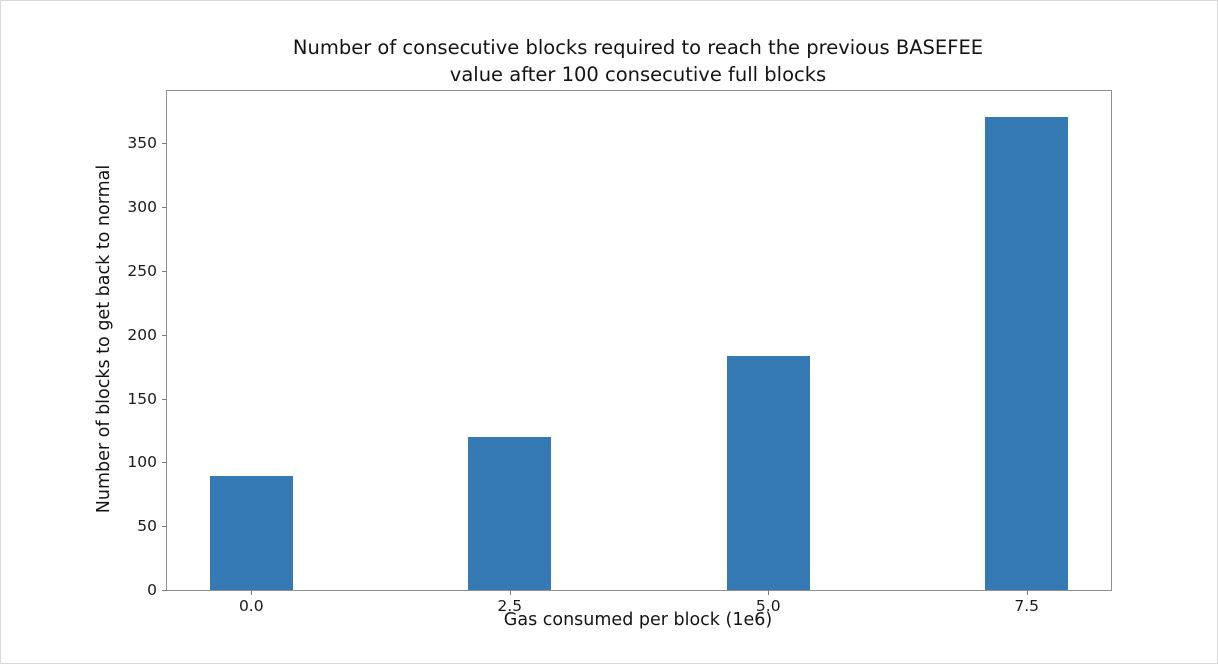  What do you see at coordinates (638, 620) in the screenshot?
I see `x-axis-label: Gas consumed per block (1e6)` at bounding box center [638, 620].